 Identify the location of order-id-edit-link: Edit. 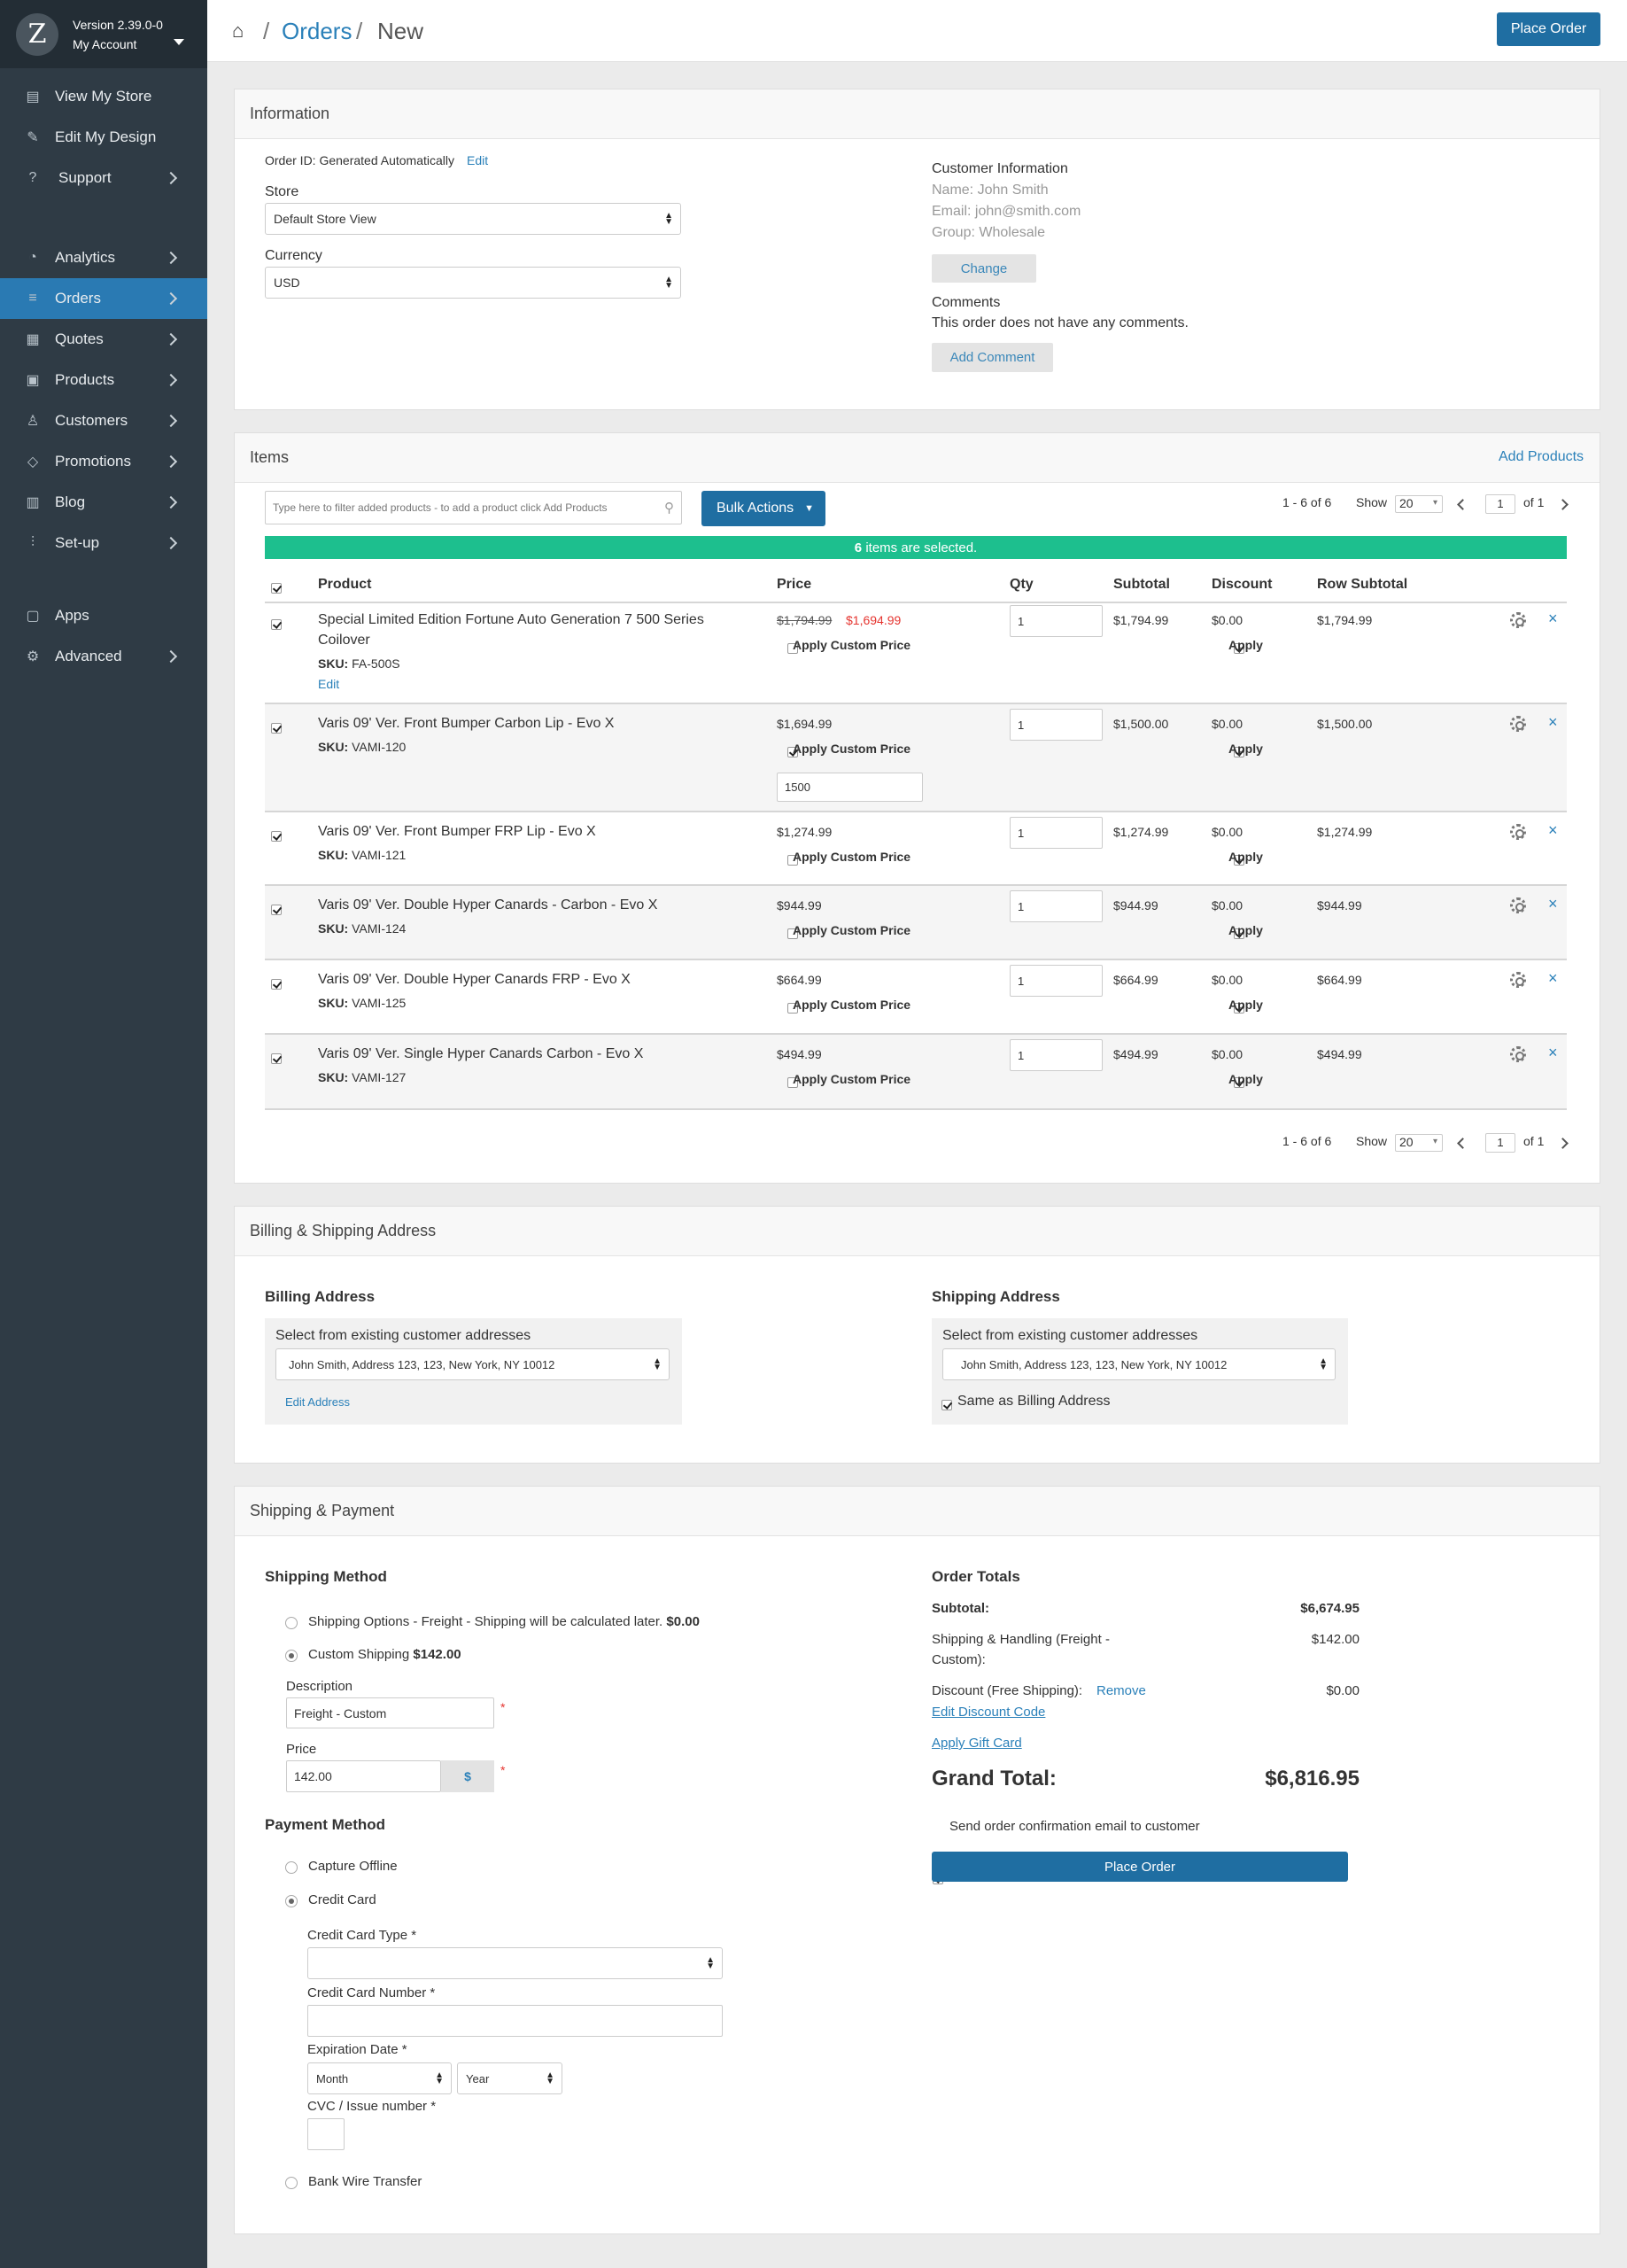
(478, 160).